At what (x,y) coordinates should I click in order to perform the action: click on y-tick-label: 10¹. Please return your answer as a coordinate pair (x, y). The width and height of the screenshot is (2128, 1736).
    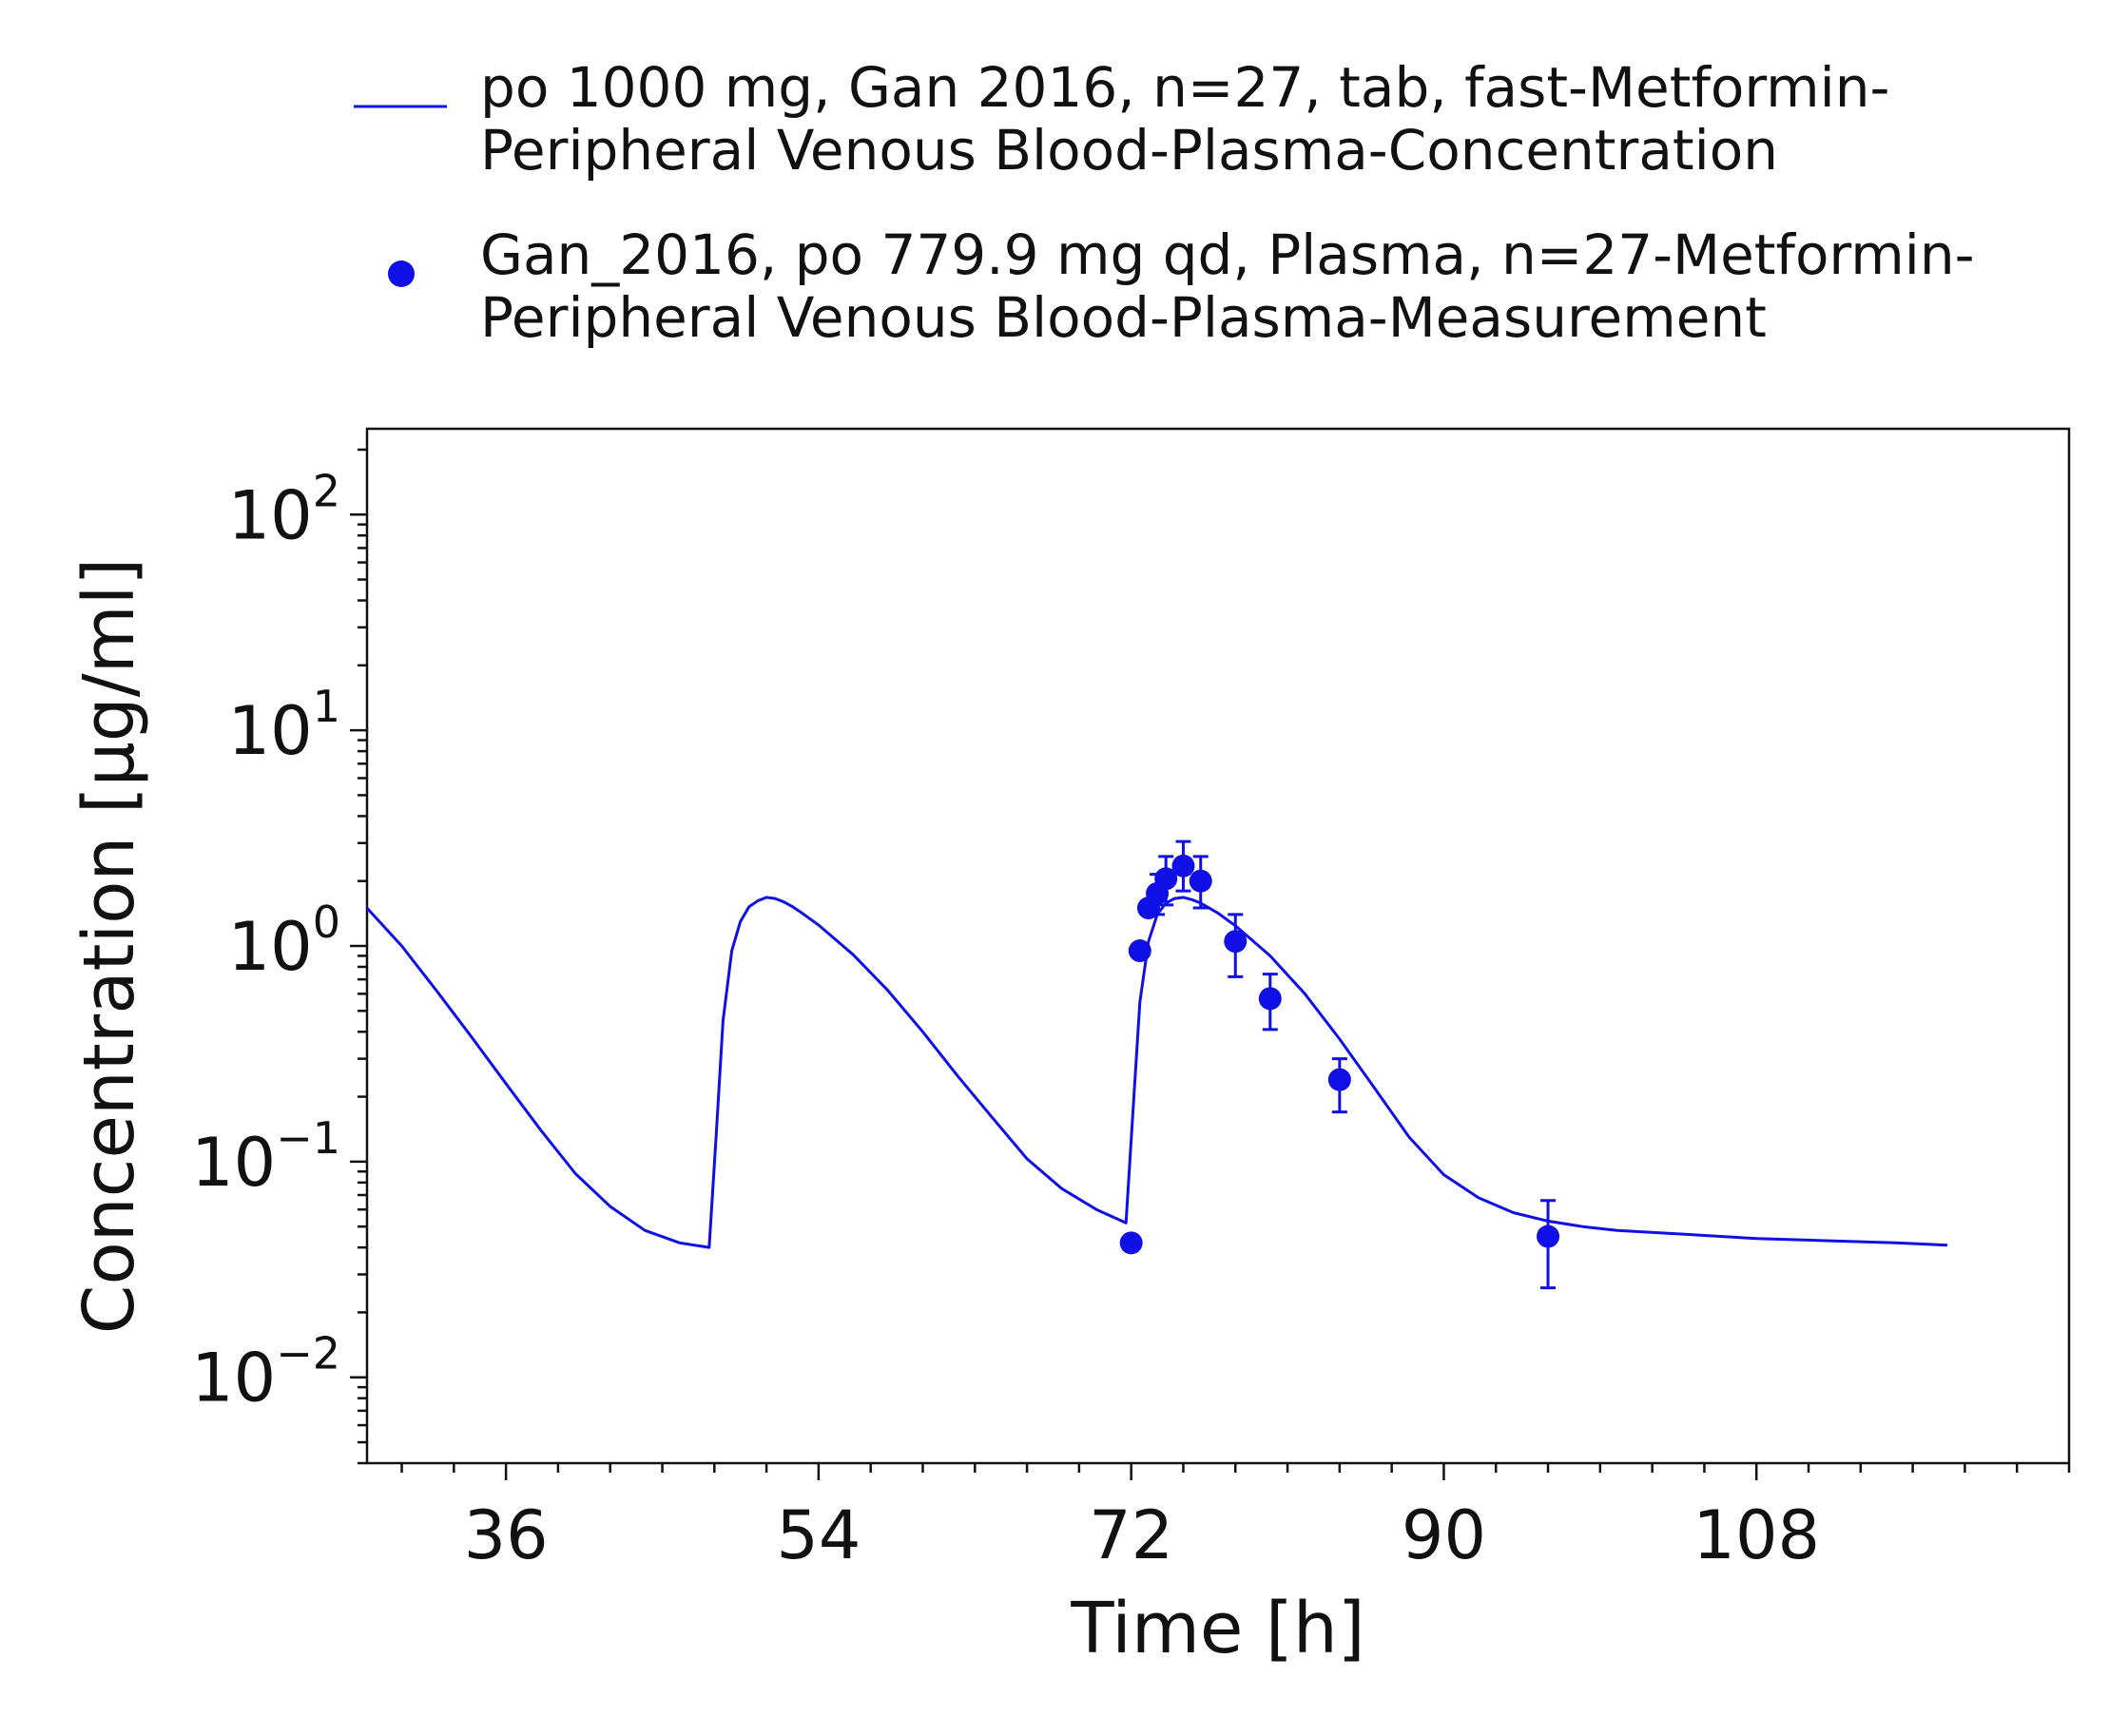
    Looking at the image, I should click on (284, 726).